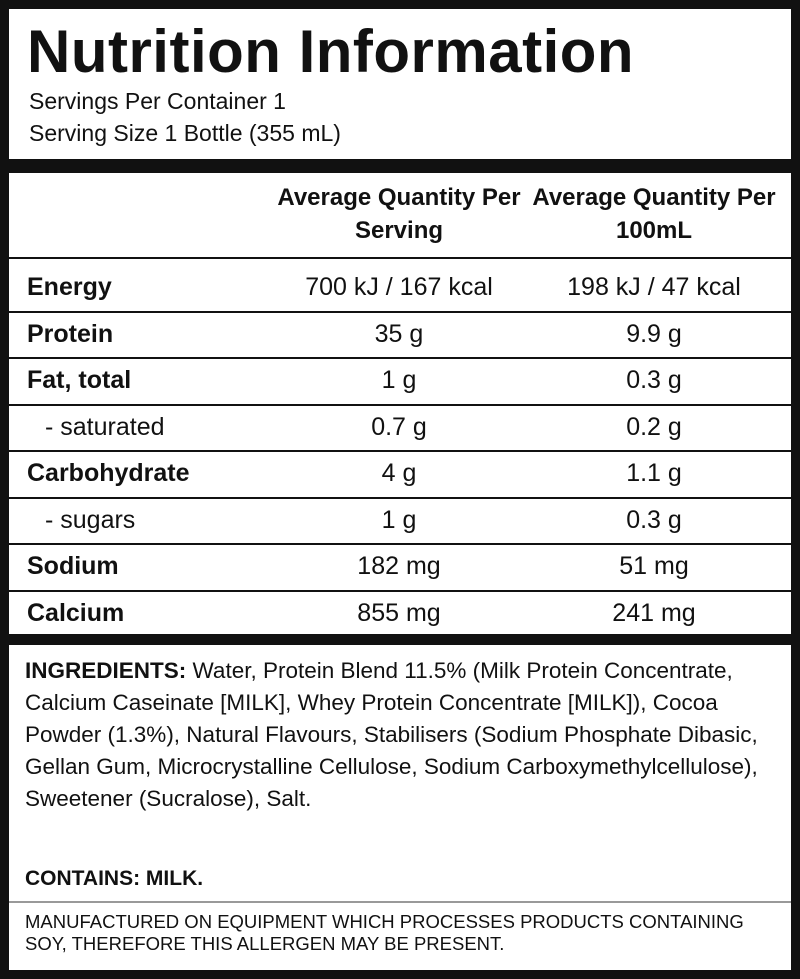  What do you see at coordinates (157, 101) in the screenshot?
I see `servings-per-container: Servings Per Container 1` at bounding box center [157, 101].